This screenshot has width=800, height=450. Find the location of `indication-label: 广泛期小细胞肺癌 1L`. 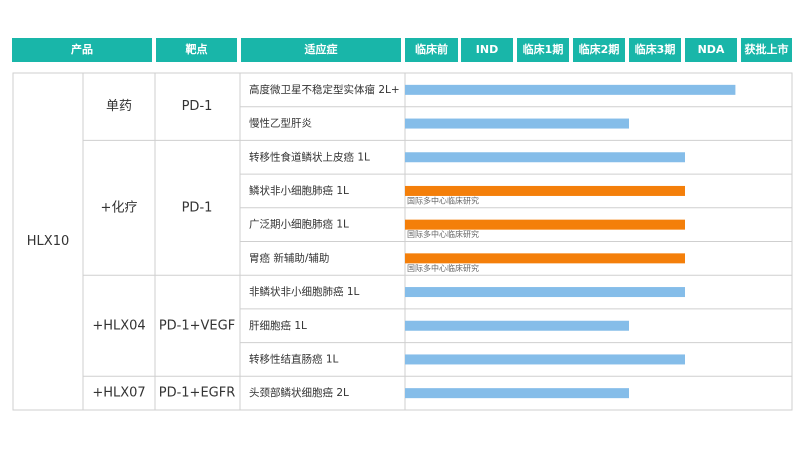

indication-label: 广泛期小细胞肺癌 1L is located at coordinates (299, 224).